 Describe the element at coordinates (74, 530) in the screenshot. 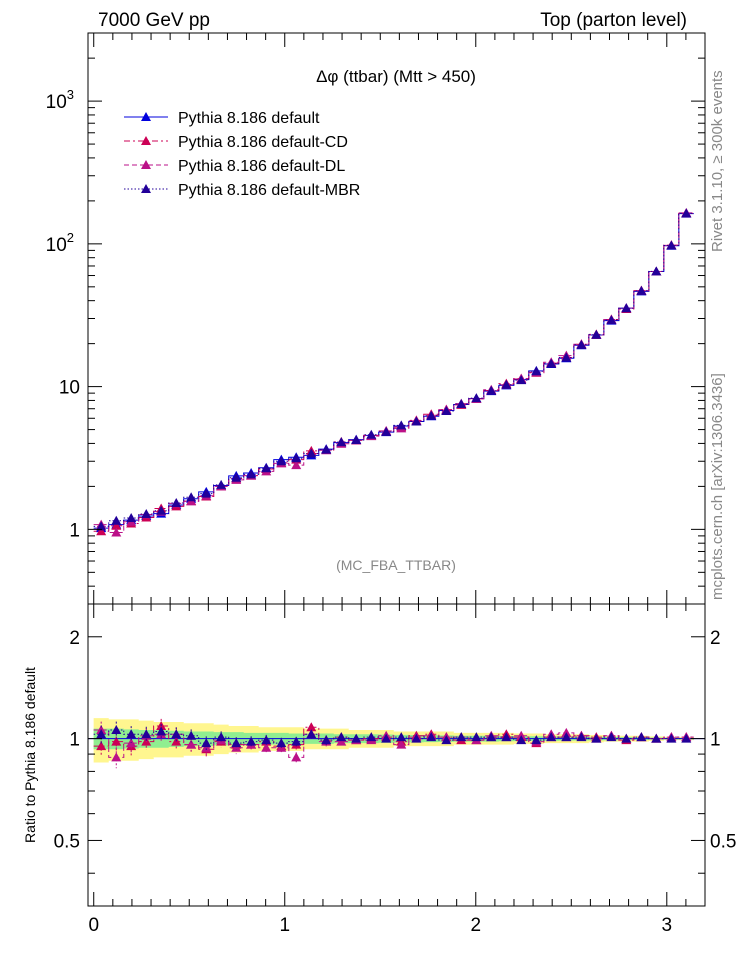

I see `main-ytick-label: 1` at that location.